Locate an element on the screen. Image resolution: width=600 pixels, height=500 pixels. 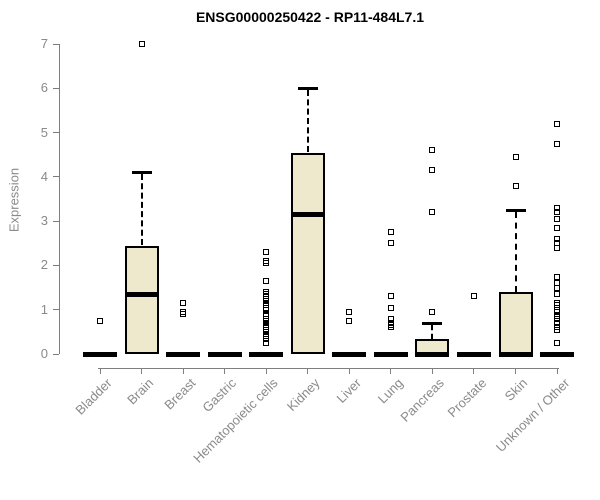
chart-title: ENSG00000250422 - RP11-484L7.1 is located at coordinates (310, 17).